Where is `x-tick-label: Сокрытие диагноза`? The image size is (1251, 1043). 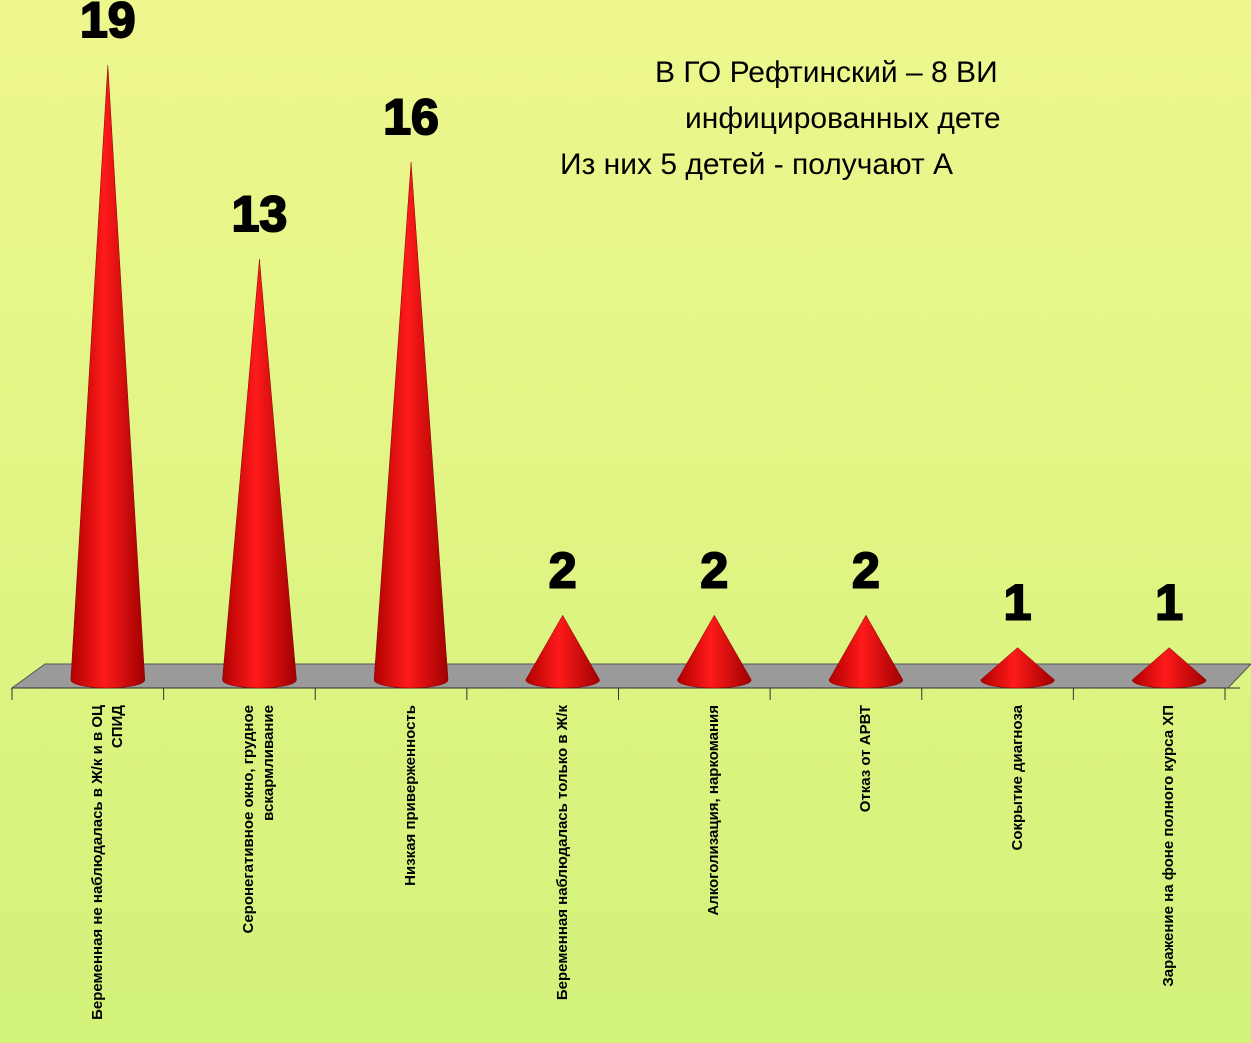
x-tick-label: Сокрытие диагноза is located at coordinates (1017, 778).